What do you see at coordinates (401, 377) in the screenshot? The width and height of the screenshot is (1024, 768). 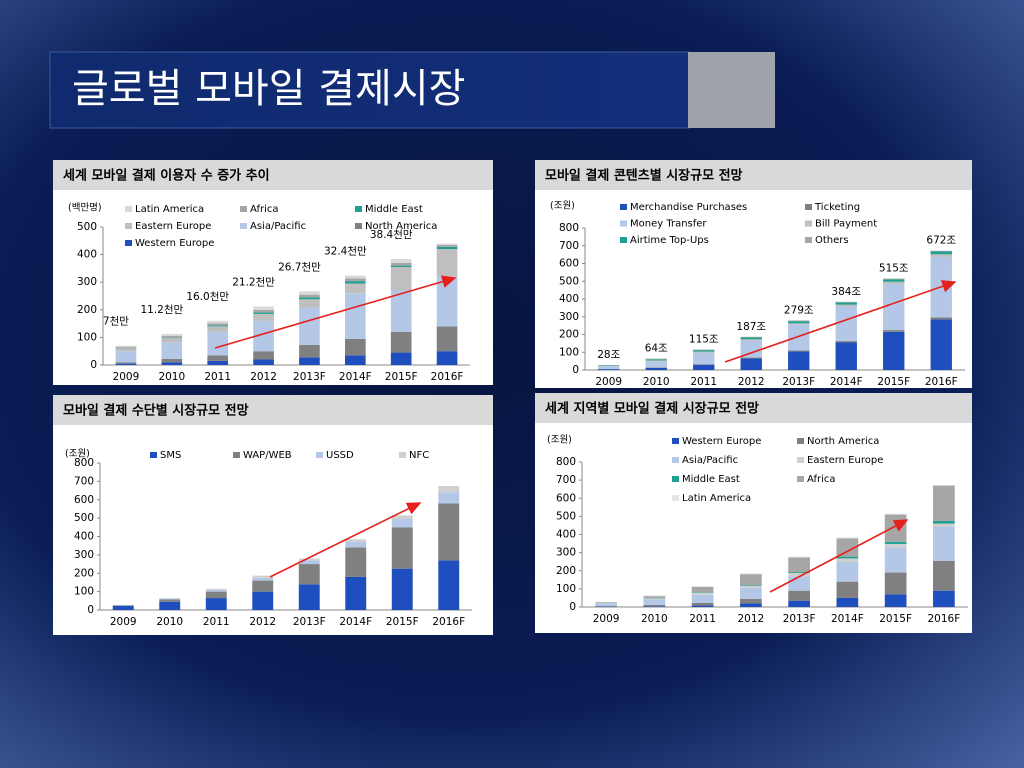 I see `x-tick-label: 2015F` at bounding box center [401, 377].